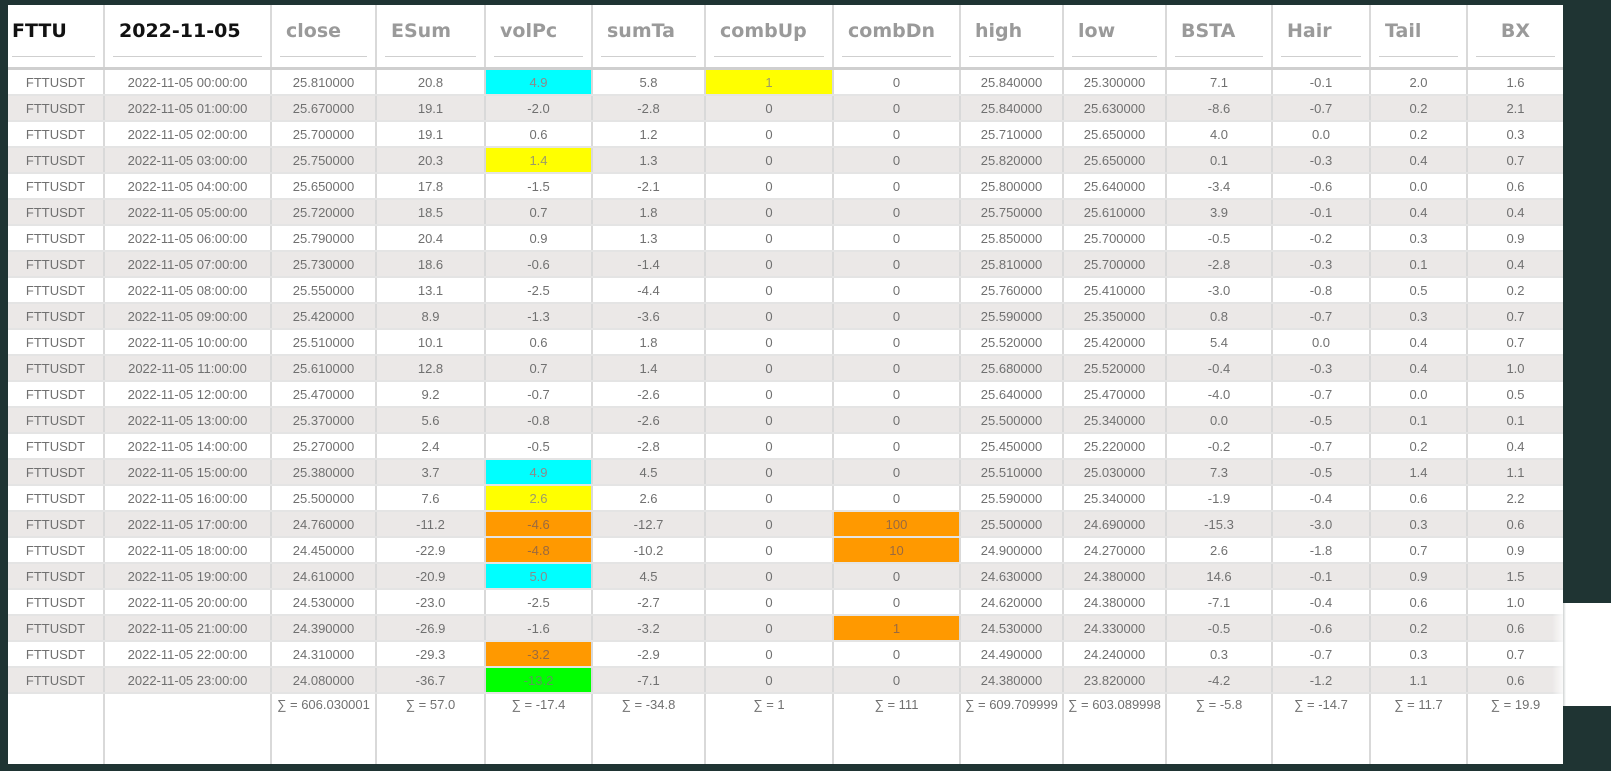 The height and width of the screenshot is (771, 1611). Describe the element at coordinates (323, 316) in the screenshot. I see `cell-close: 25.420000` at that location.